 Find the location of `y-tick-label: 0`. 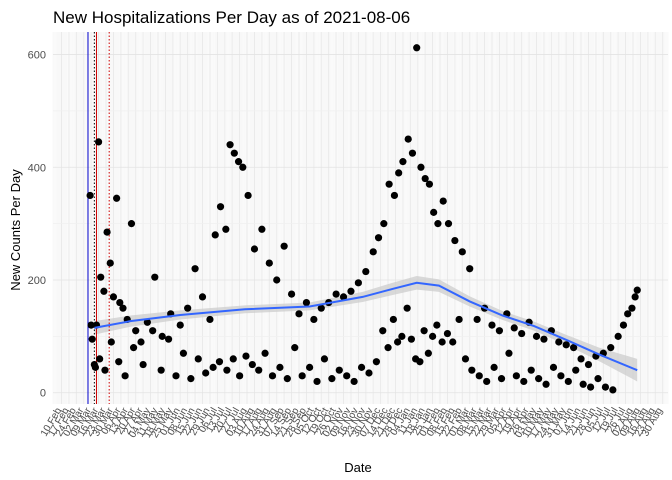

y-tick-label: 0 is located at coordinates (43, 394).